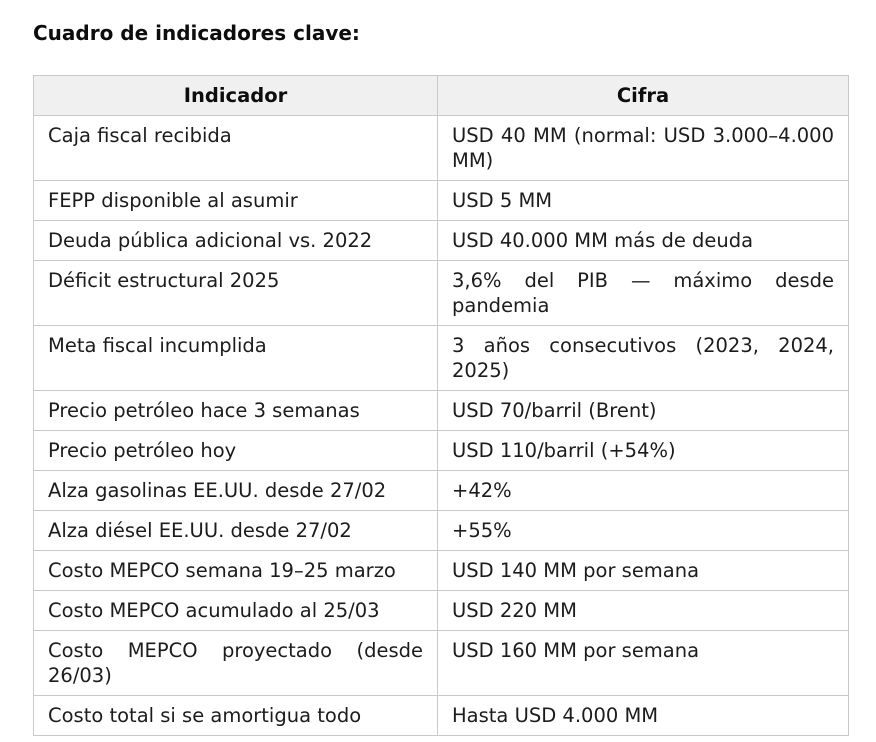 Image resolution: width=876 pixels, height=742 pixels. What do you see at coordinates (235, 200) in the screenshot?
I see `cell-indicador: FEPP disponible al asumir` at bounding box center [235, 200].